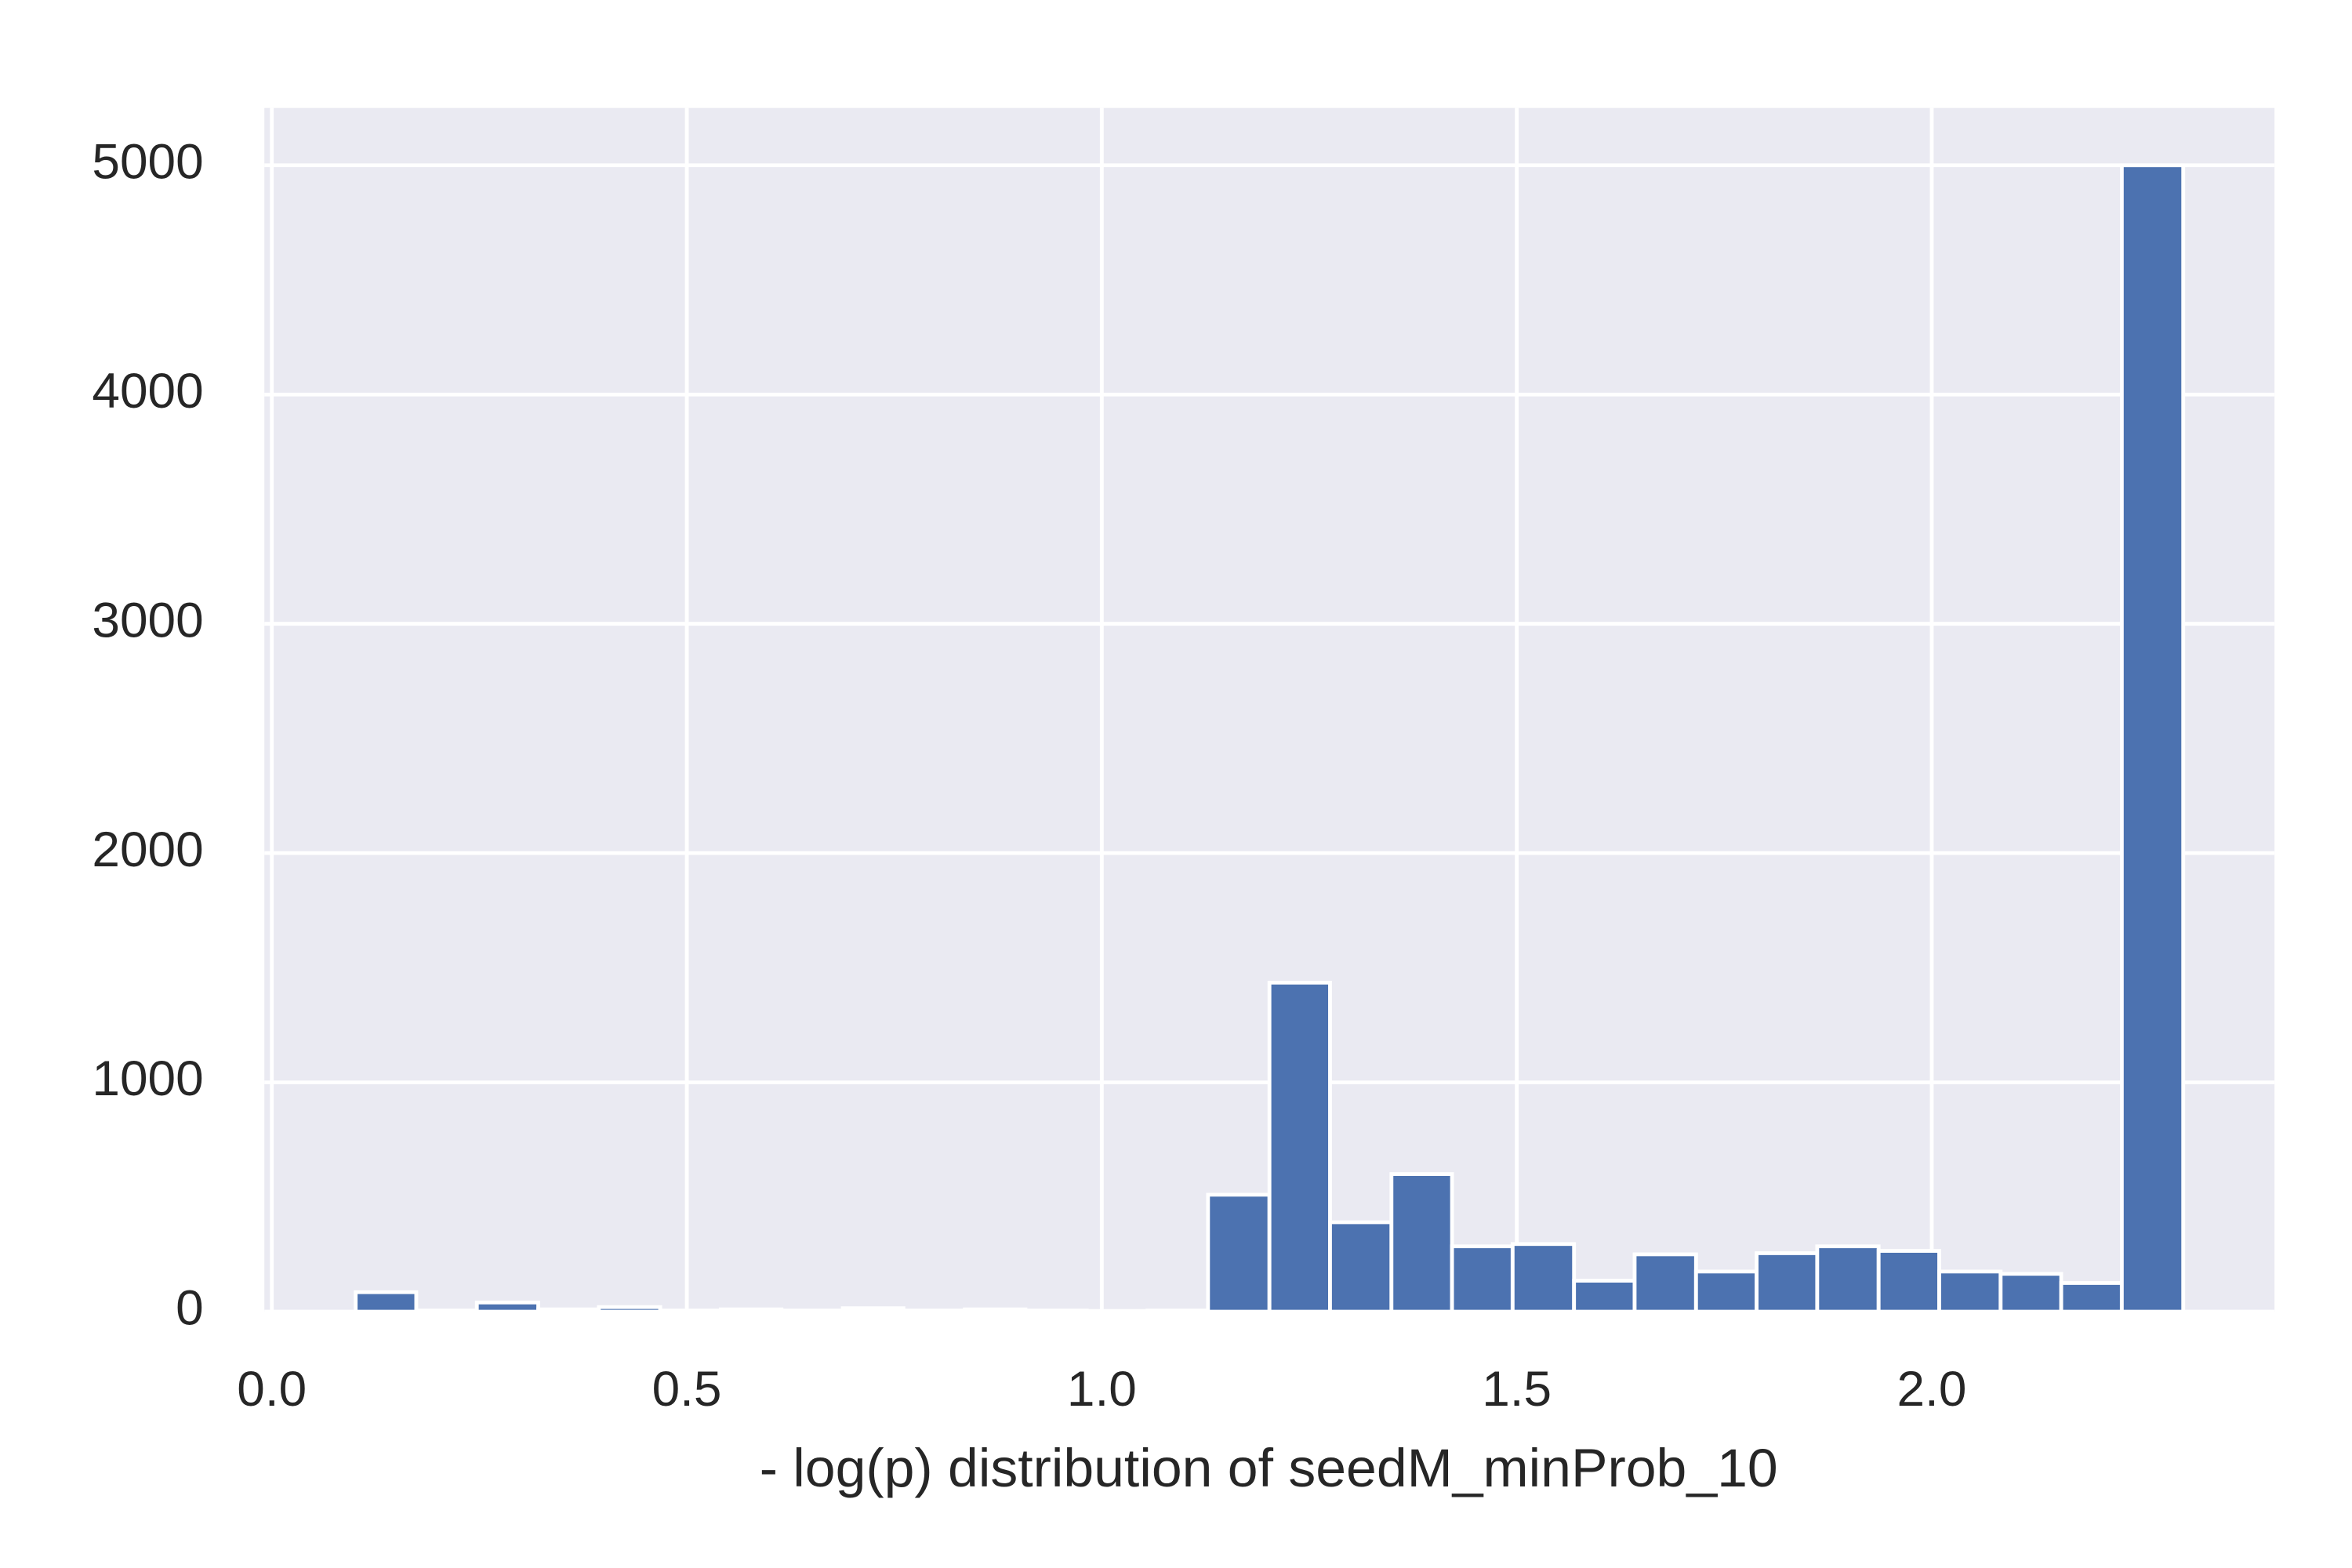 This screenshot has width=2352, height=1568. What do you see at coordinates (272, 1389) in the screenshot?
I see `x-tick-label: 0.0` at bounding box center [272, 1389].